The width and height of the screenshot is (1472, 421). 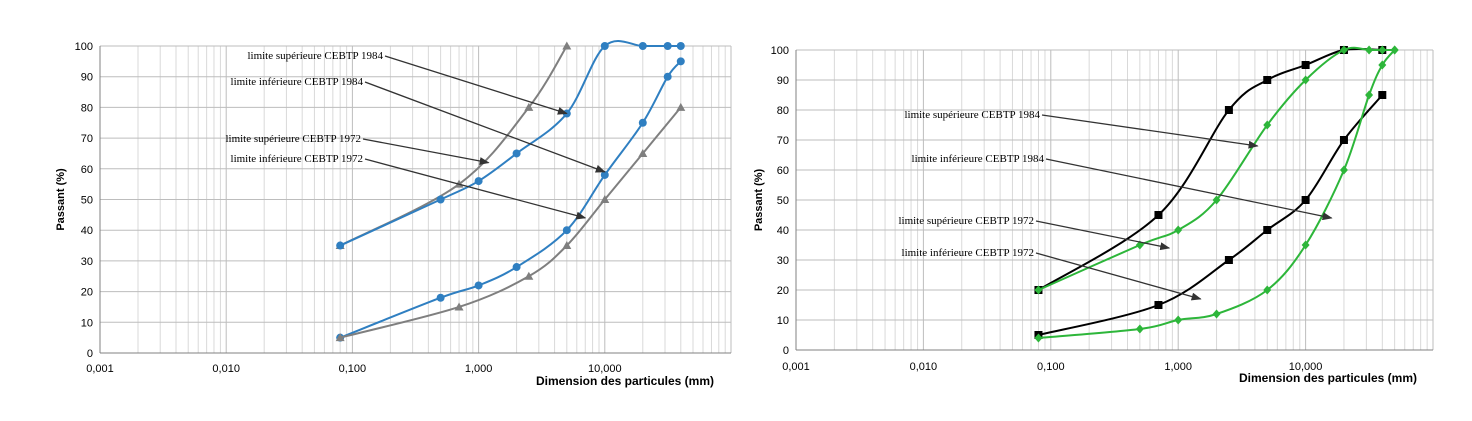 What do you see at coordinates (87, 231) in the screenshot?
I see `y-tick-label: 40` at bounding box center [87, 231].